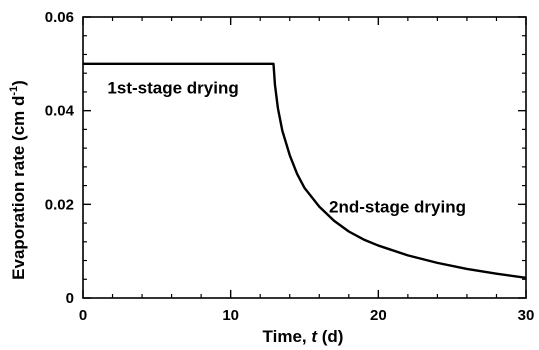 The image size is (539, 350). Describe the element at coordinates (378, 315) in the screenshot. I see `x-tick-label: 20` at that location.